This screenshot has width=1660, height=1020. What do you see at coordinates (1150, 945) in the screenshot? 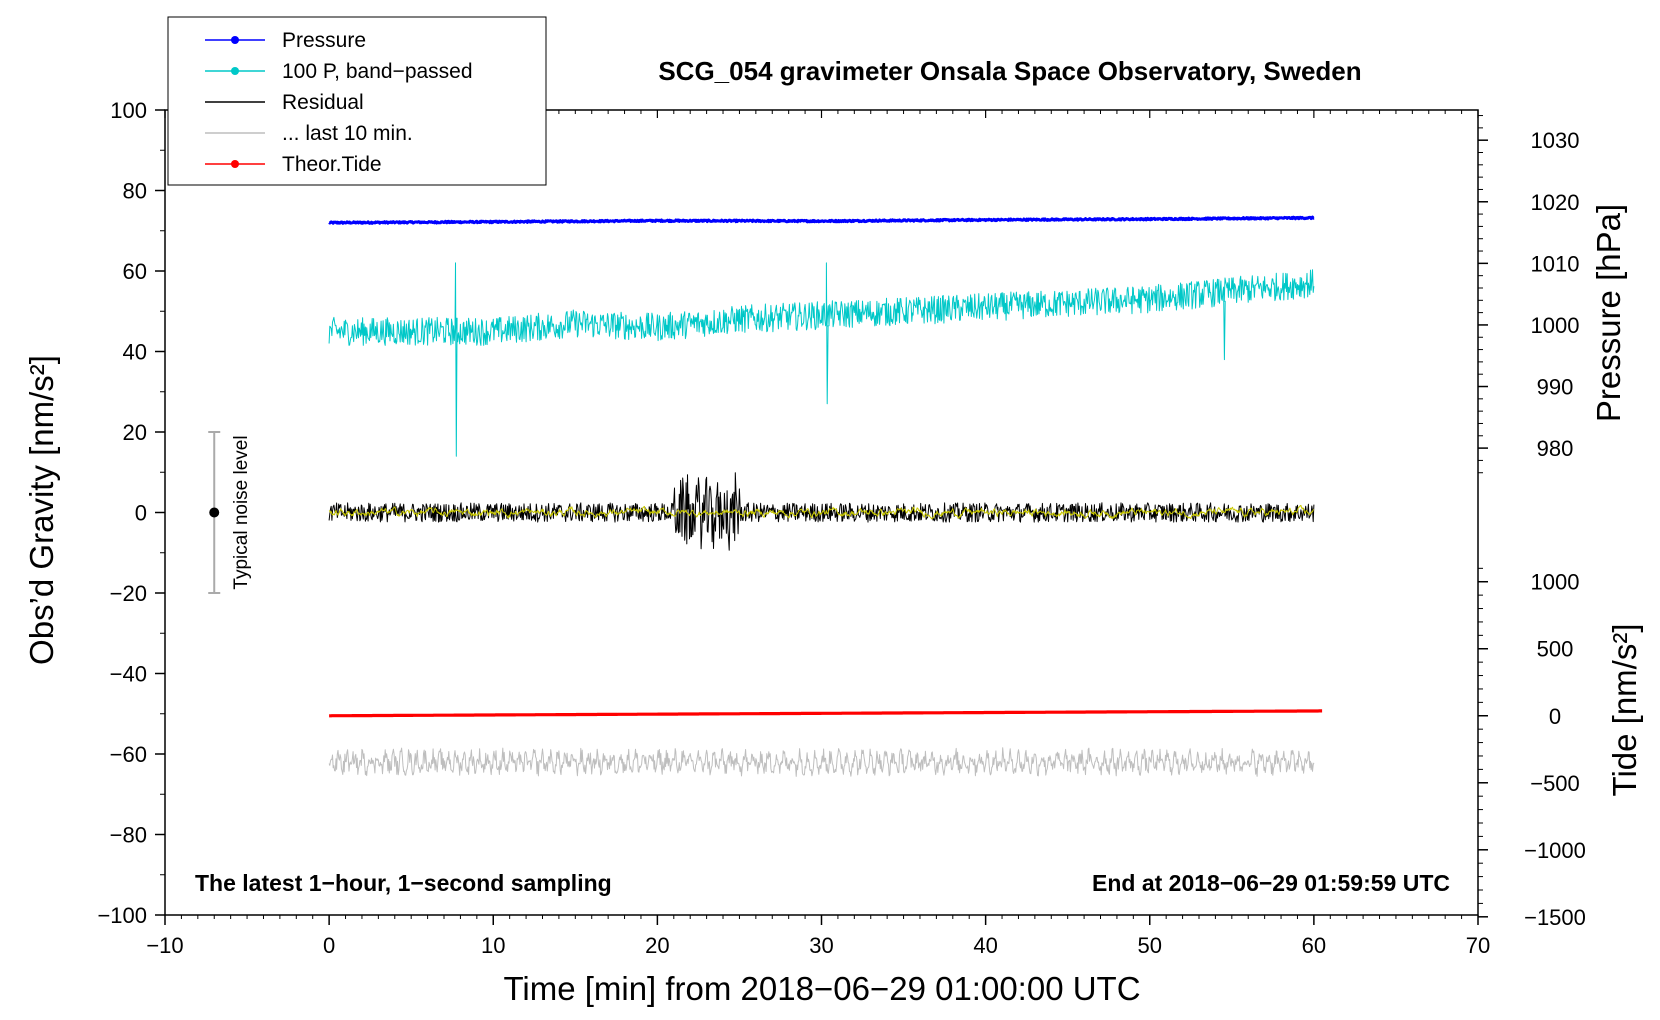
I see `x-tick-label: 50` at bounding box center [1150, 945].